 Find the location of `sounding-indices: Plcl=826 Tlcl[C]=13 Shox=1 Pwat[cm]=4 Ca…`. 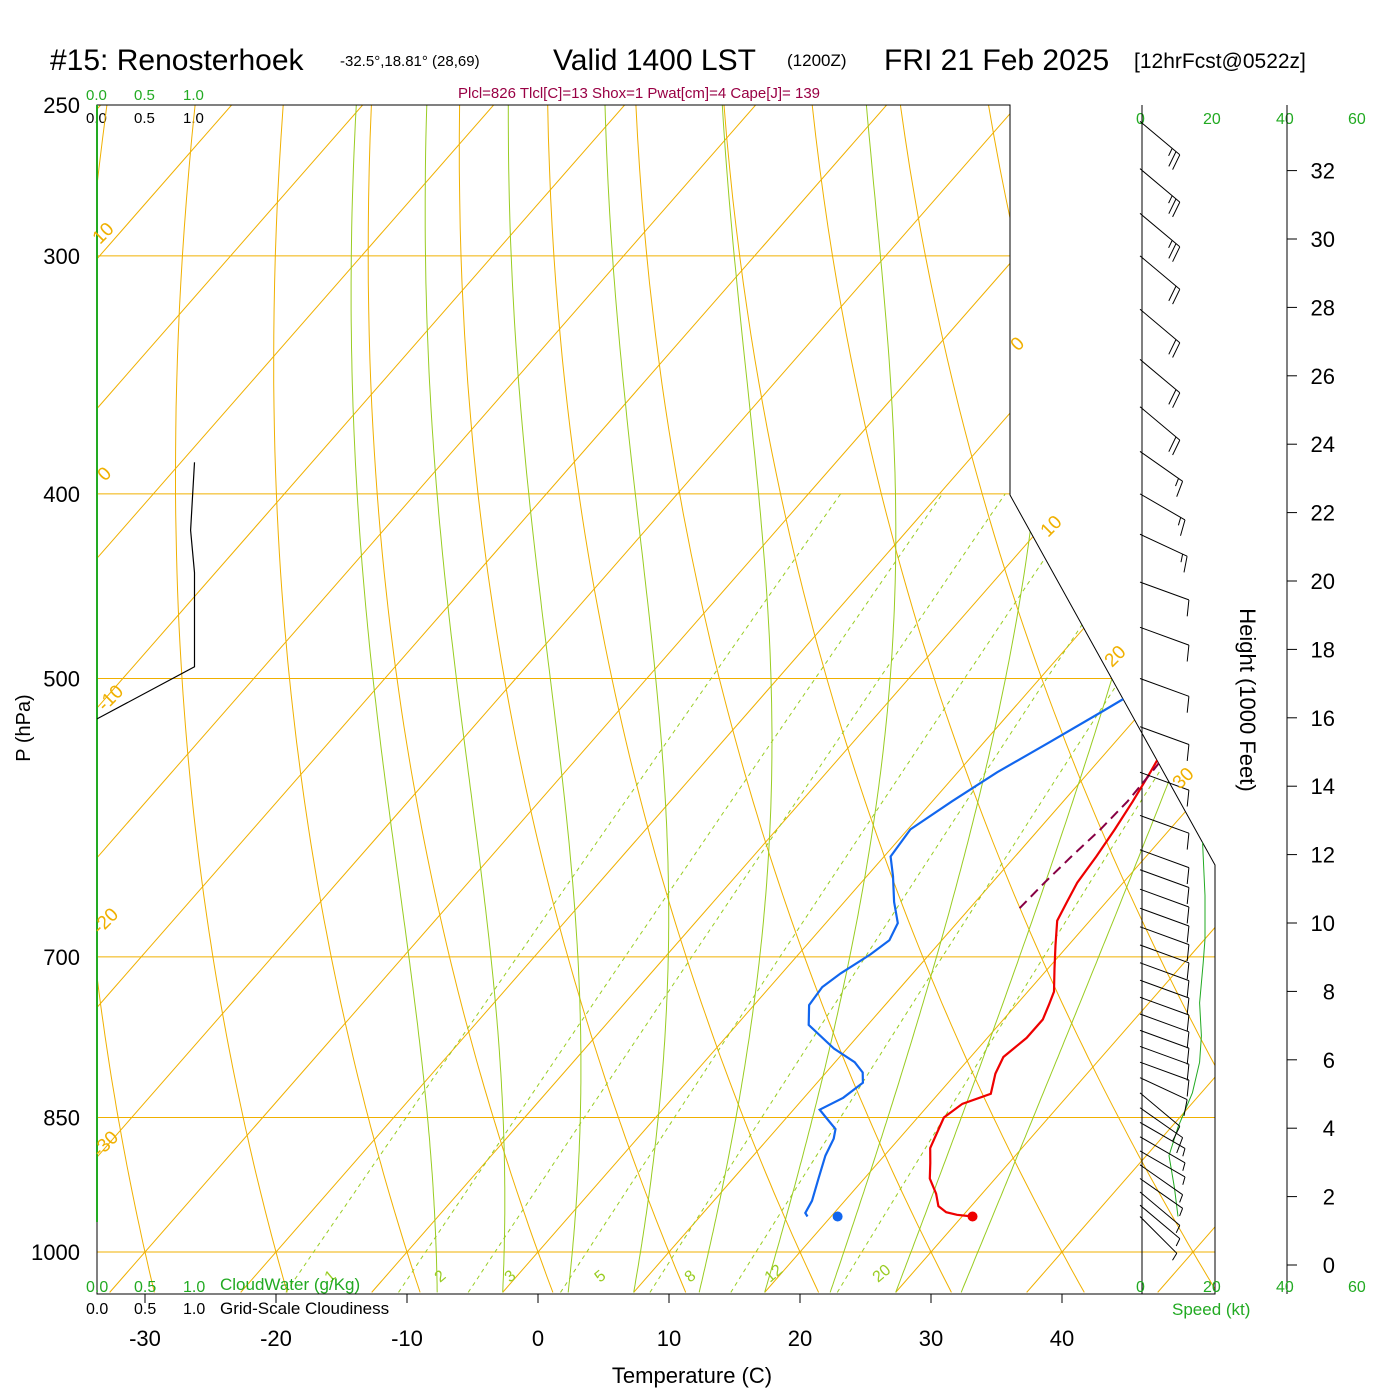

sounding-indices: Plcl=826 Tlcl[C]=13 Shox=1 Pwat[cm]=4 Ca… is located at coordinates (639, 93).